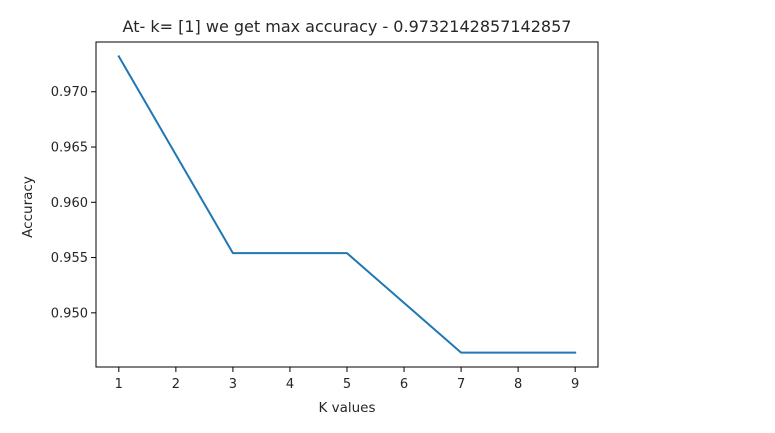  I want to click on x-tick-label: 6, so click(404, 384).